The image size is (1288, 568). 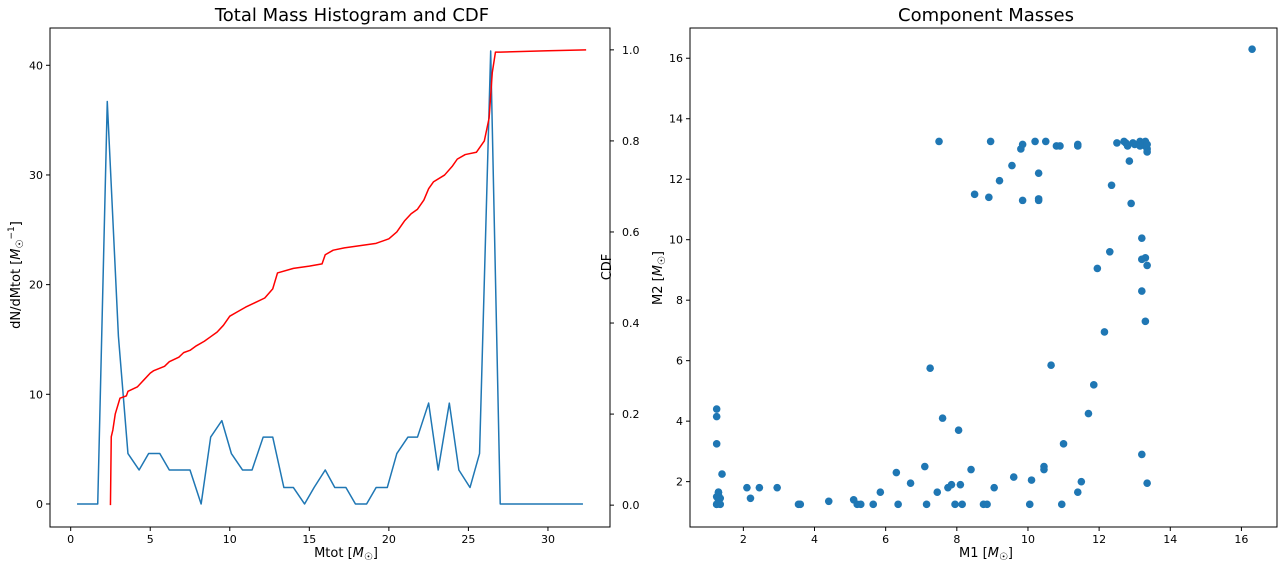 What do you see at coordinates (468, 539) in the screenshot?
I see `x-tick-label: 25` at bounding box center [468, 539].